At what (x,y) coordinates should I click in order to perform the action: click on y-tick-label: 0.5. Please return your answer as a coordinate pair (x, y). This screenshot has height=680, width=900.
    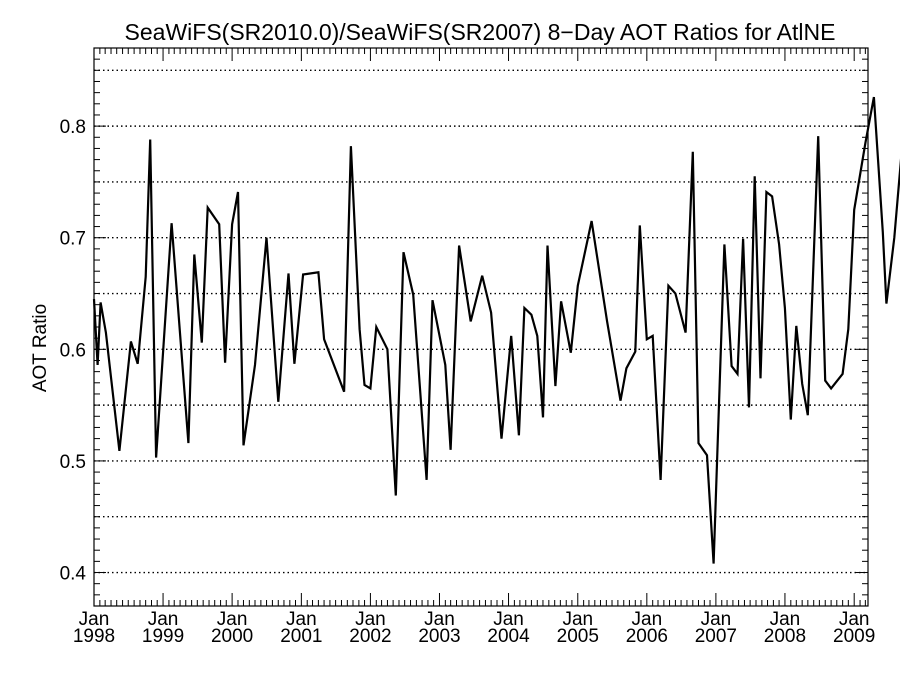
    Looking at the image, I should click on (73, 462).